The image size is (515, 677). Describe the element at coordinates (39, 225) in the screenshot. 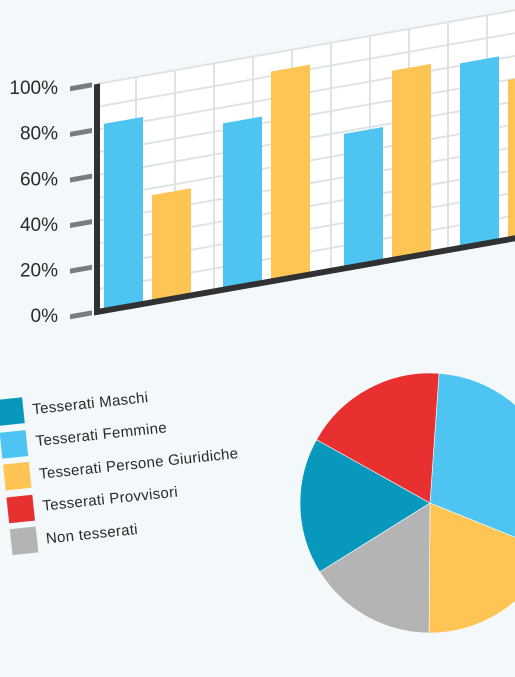

I see `y-tick-label: 40%` at that location.